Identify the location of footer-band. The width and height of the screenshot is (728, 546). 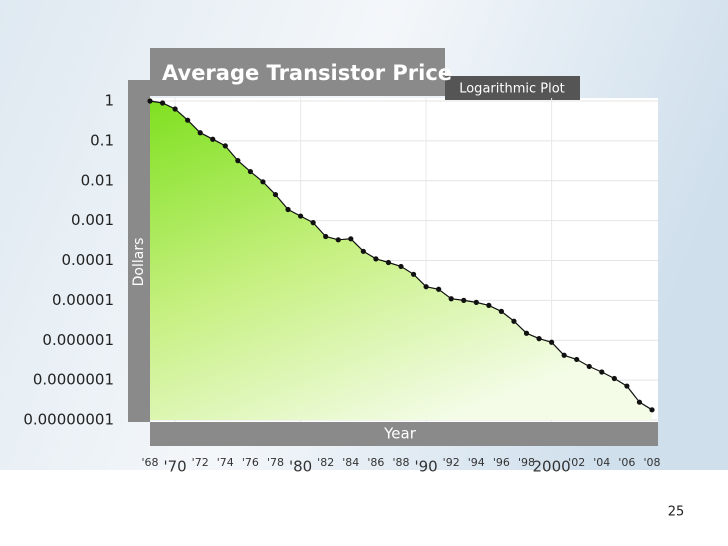
(364, 508).